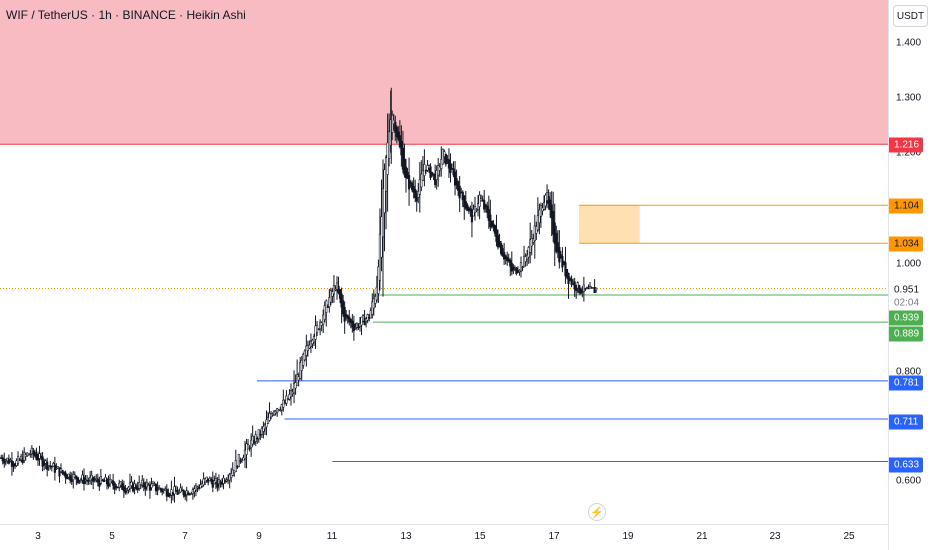 The width and height of the screenshot is (932, 550). I want to click on price-tick: 1.300, so click(909, 98).